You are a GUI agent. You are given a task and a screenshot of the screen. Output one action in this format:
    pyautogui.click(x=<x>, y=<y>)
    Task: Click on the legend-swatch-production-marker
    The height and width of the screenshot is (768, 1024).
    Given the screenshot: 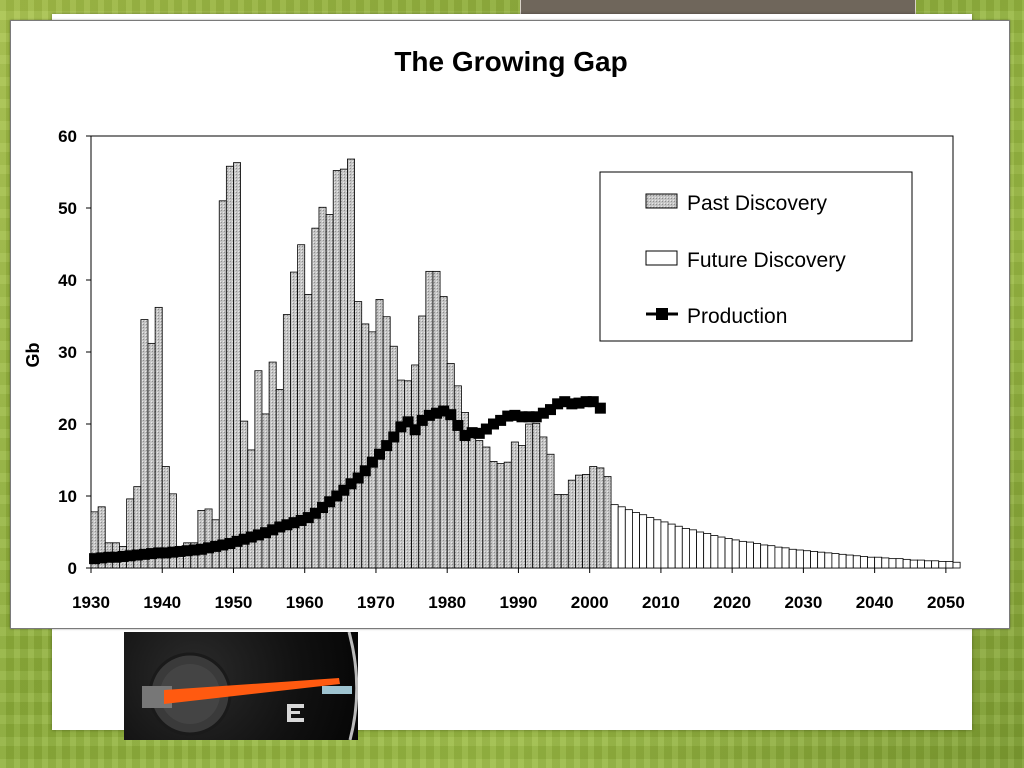 What is the action you would take?
    pyautogui.click(x=662, y=314)
    